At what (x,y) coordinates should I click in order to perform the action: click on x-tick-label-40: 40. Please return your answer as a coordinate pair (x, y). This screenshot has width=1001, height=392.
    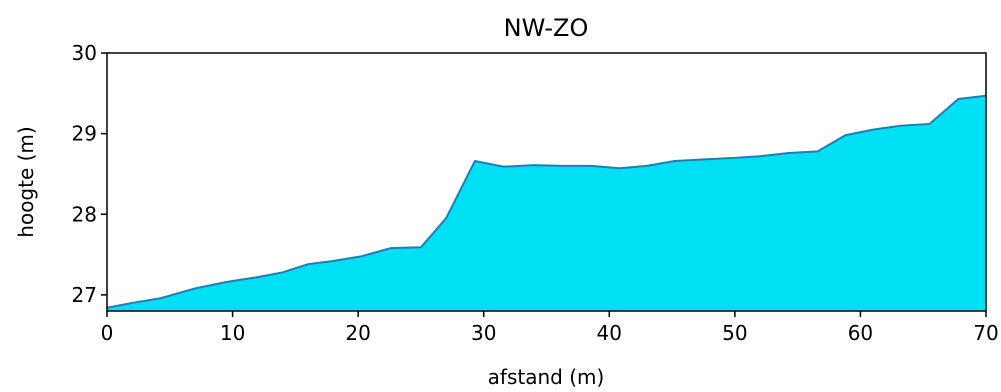
    Looking at the image, I should click on (609, 333).